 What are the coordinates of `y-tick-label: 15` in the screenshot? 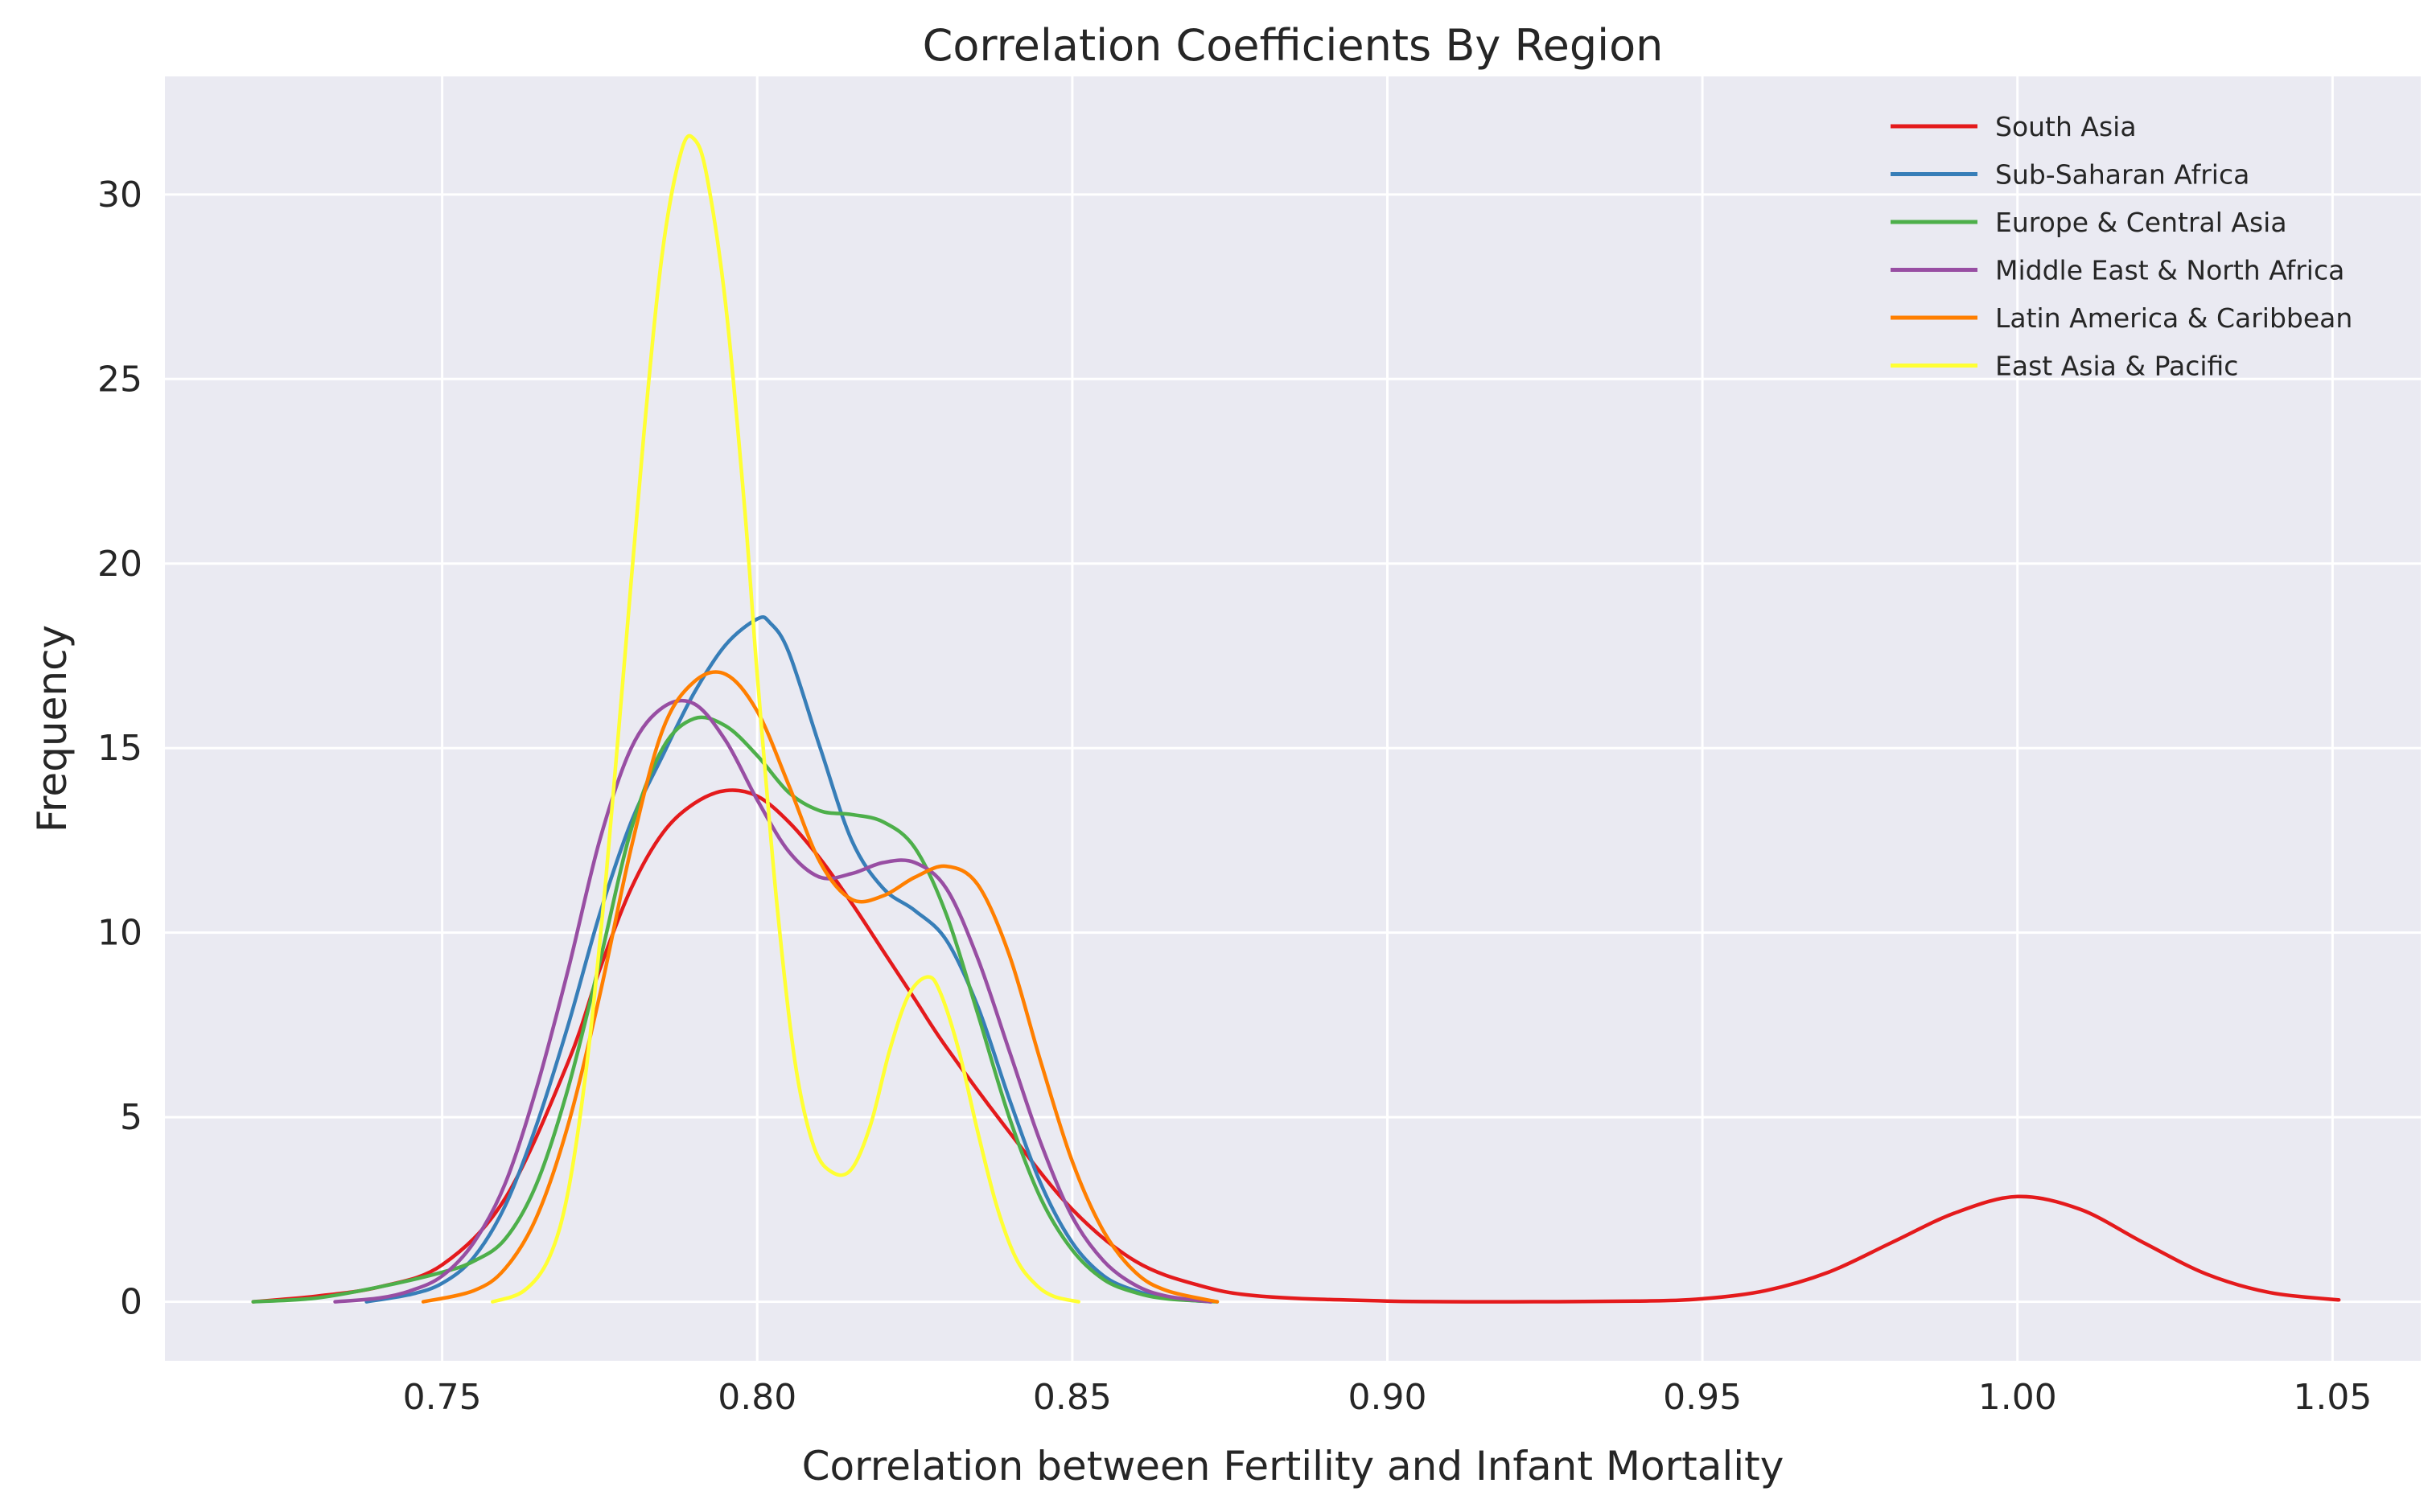 It's located at (119, 749).